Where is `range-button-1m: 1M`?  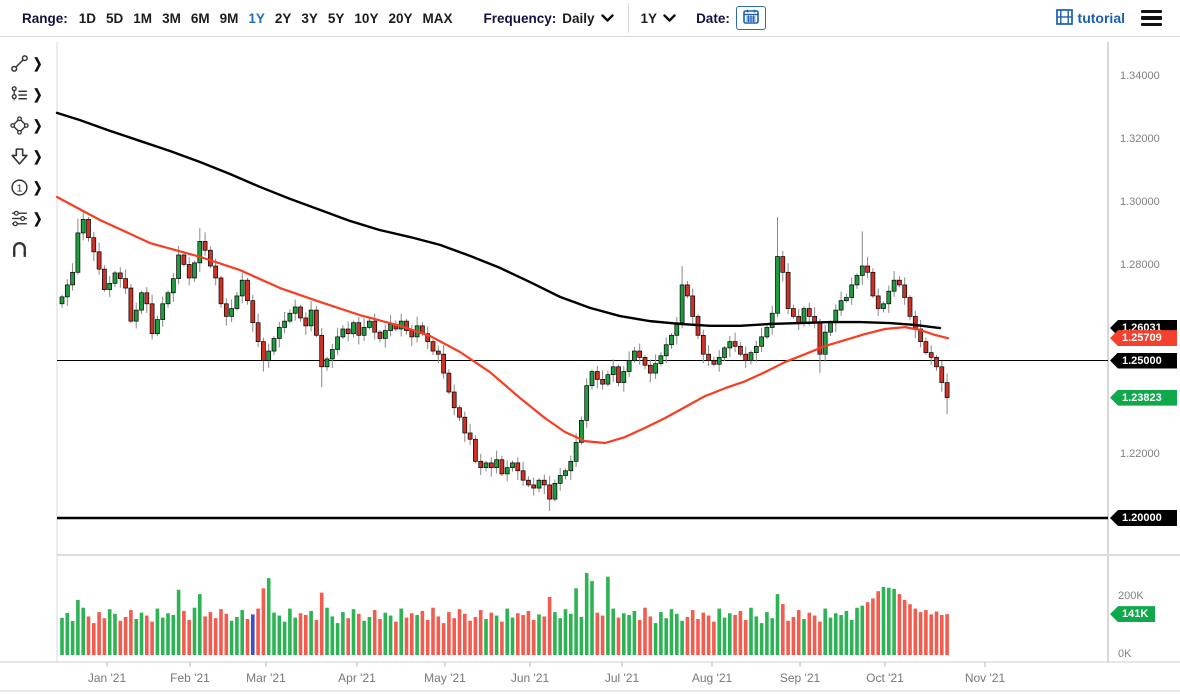 range-button-1m: 1M is located at coordinates (143, 18).